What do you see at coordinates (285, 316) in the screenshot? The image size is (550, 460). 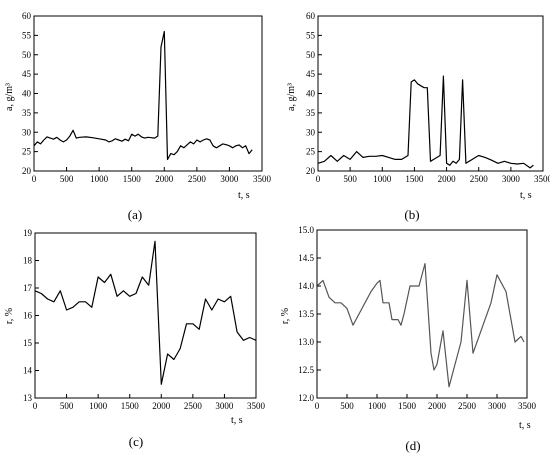 I see `chart-d-ylabel: r, %` at bounding box center [285, 316].